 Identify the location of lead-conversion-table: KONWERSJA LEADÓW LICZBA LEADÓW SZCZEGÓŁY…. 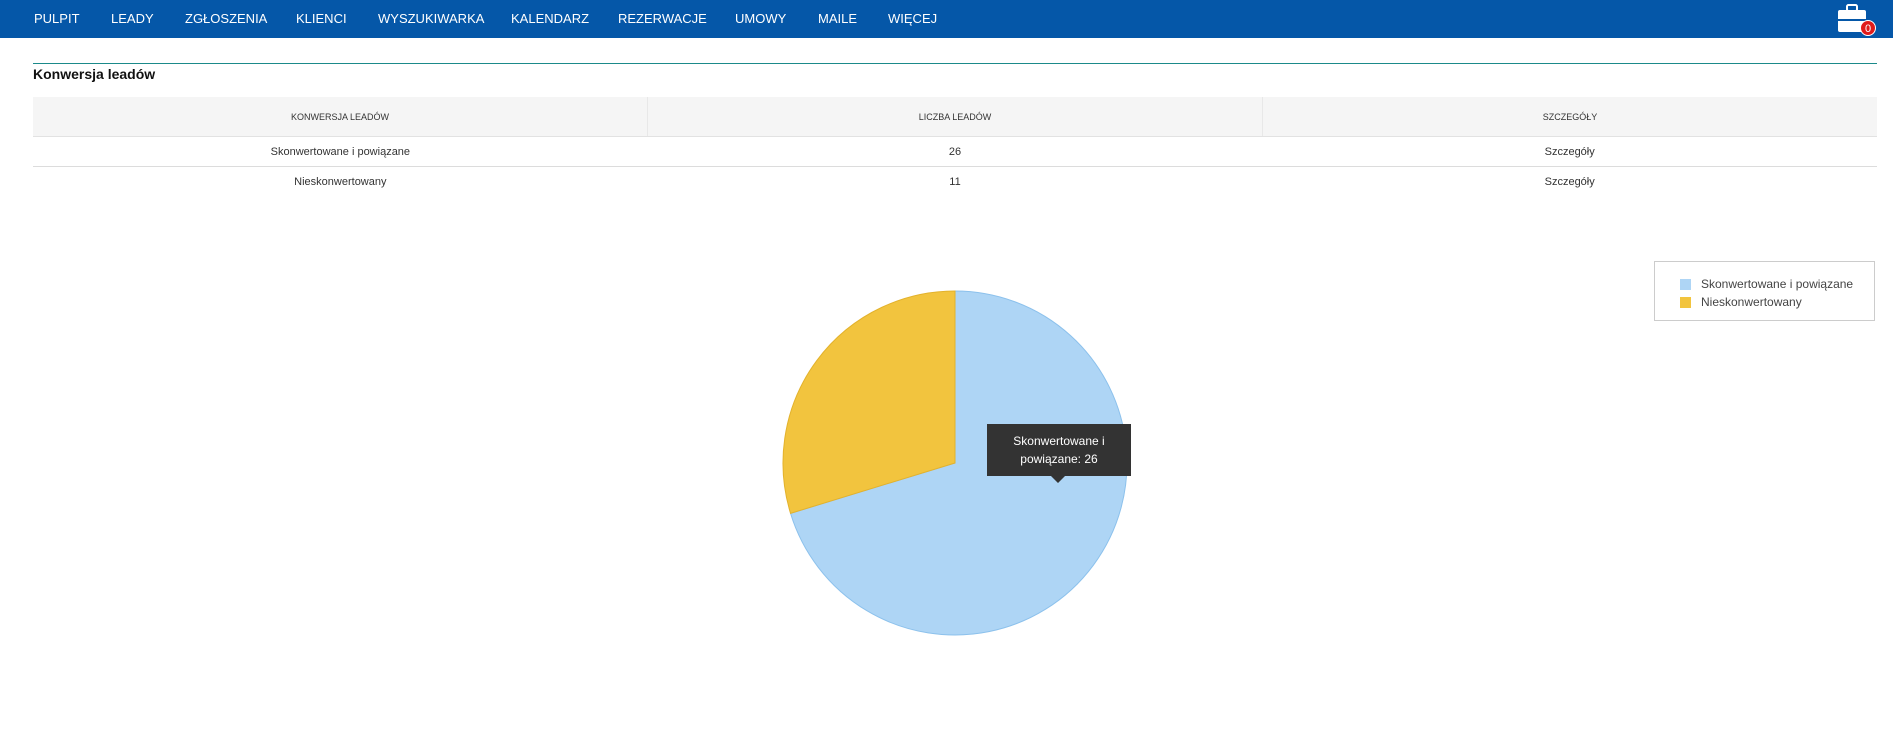
(955, 146).